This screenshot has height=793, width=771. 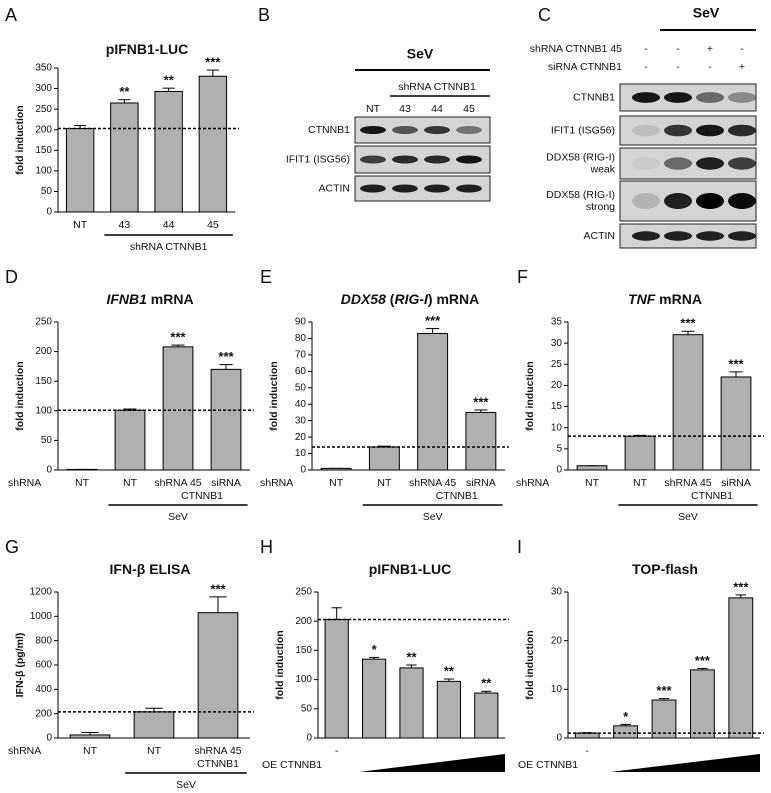 What do you see at coordinates (548, 765) in the screenshot?
I see `row-label: OE CTNNB1` at bounding box center [548, 765].